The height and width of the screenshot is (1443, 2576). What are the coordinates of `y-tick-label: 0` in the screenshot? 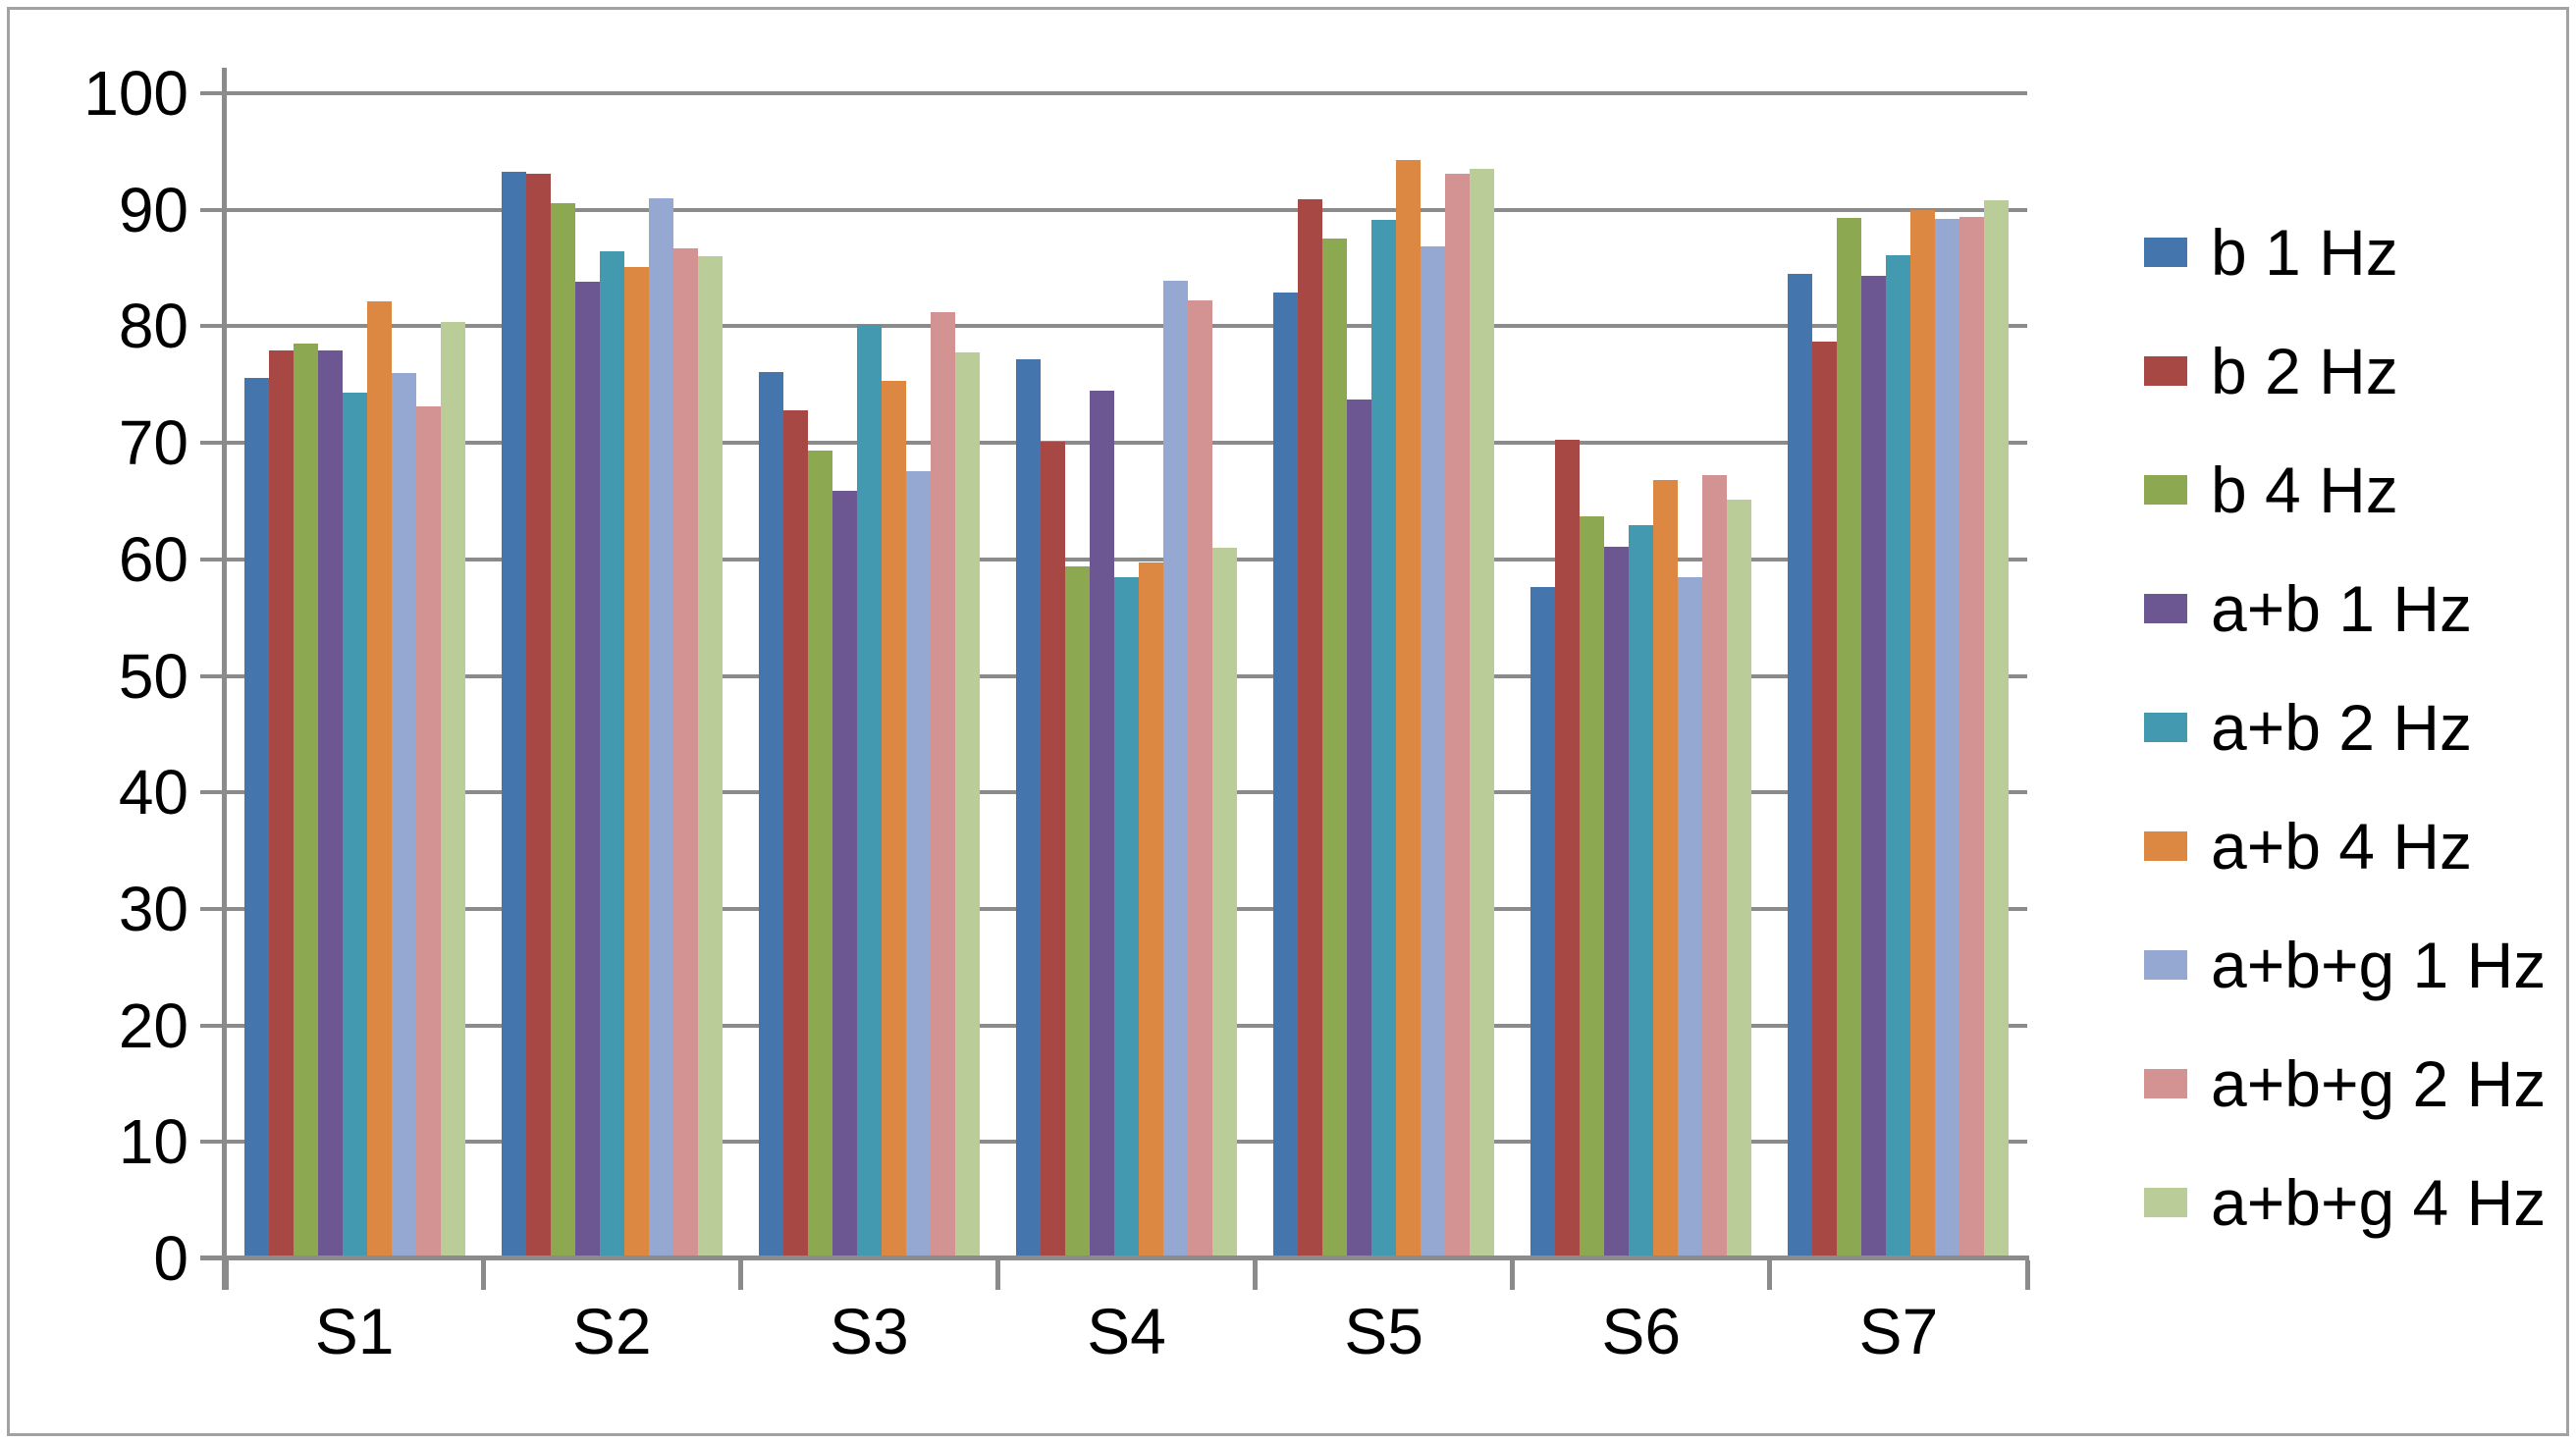 It's located at (170, 1258).